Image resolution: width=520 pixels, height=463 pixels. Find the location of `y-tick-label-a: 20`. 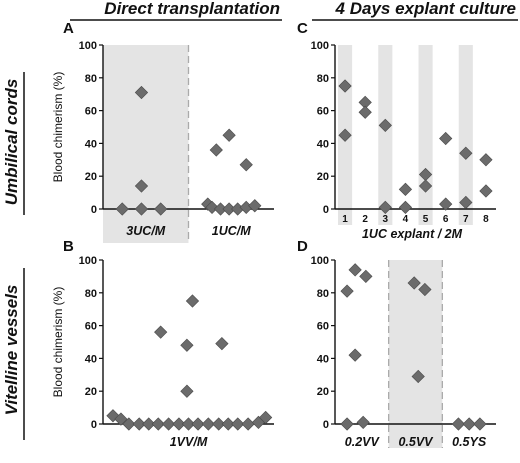

y-tick-label-a: 20 is located at coordinates (91, 177).